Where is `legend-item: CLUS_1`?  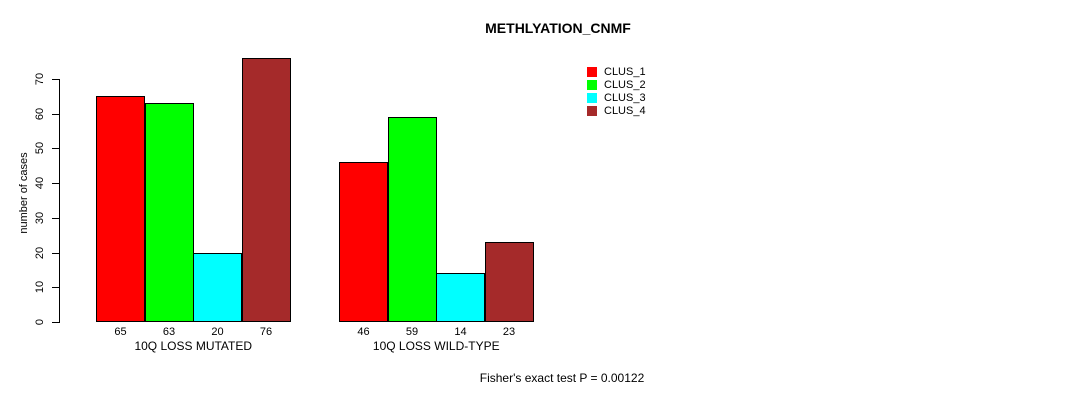
legend-item: CLUS_1 is located at coordinates (616, 71).